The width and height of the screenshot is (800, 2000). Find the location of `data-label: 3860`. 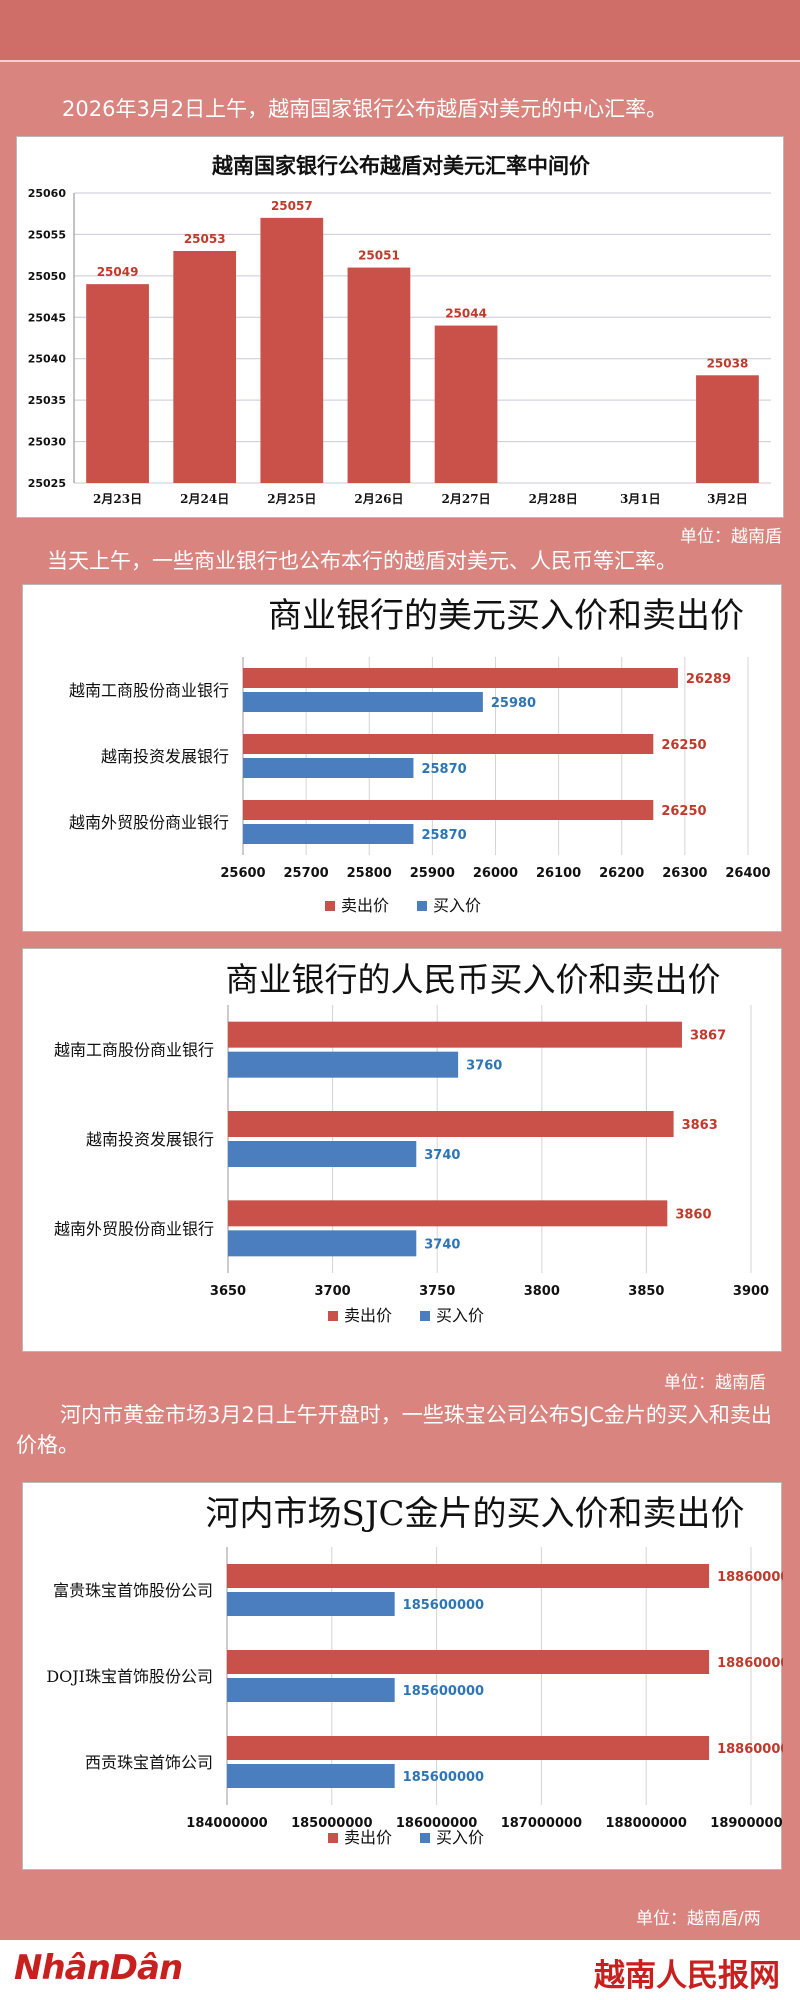

data-label: 3860 is located at coordinates (693, 1214).